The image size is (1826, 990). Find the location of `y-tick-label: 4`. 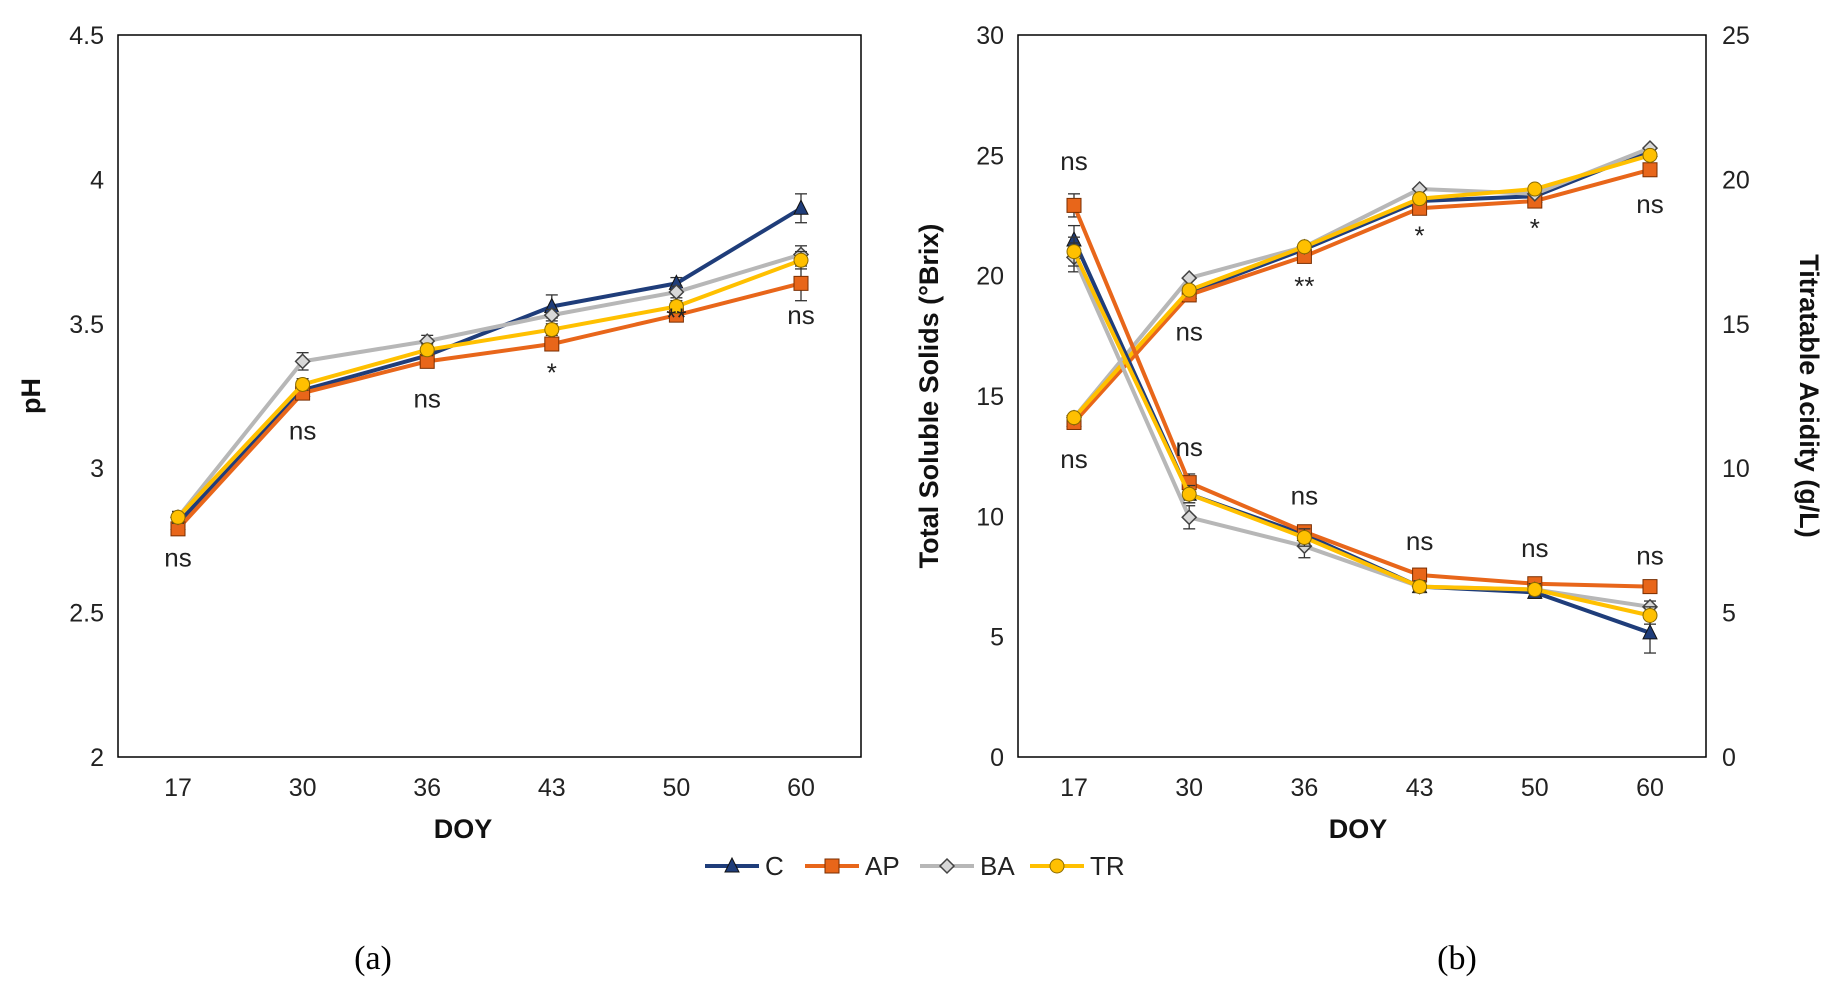

y-tick-label: 4 is located at coordinates (97, 180).